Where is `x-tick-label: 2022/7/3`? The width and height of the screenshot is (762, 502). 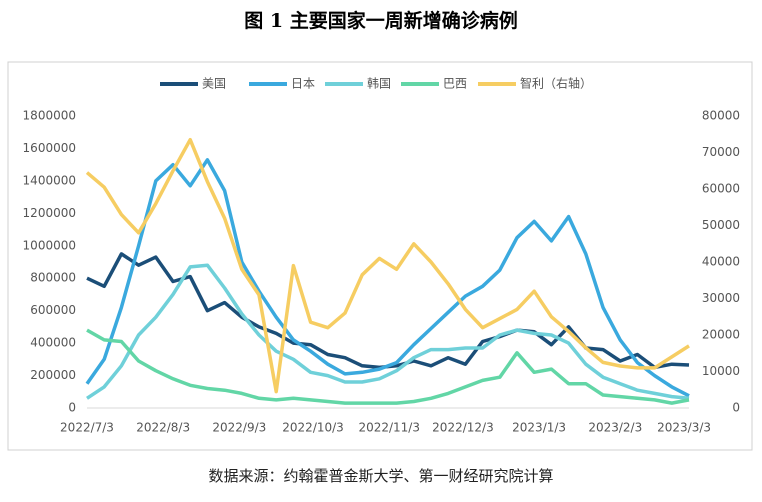
x-tick-label: 2022/7/3 is located at coordinates (87, 428).